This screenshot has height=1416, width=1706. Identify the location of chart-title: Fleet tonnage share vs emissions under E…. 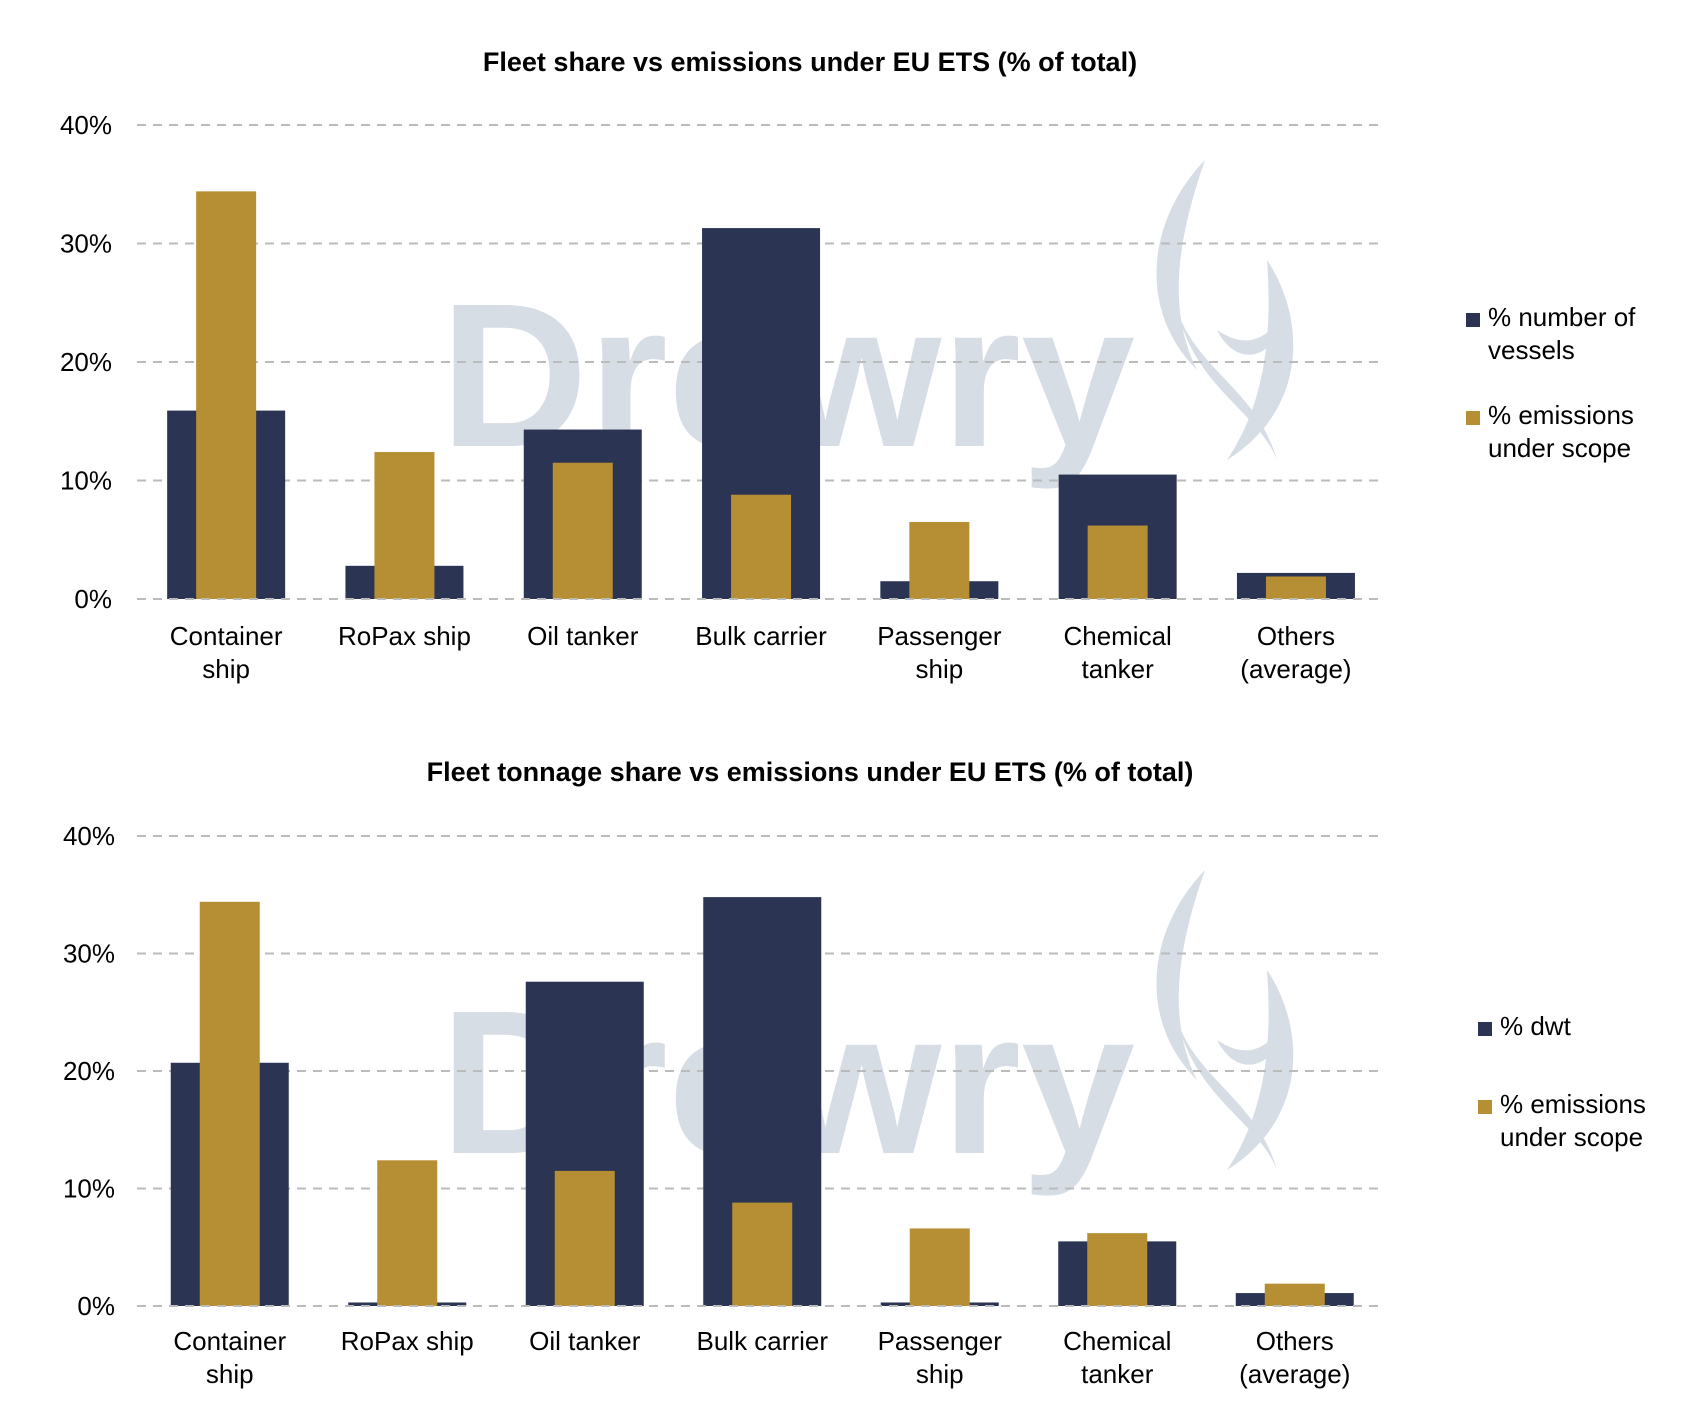
(810, 772).